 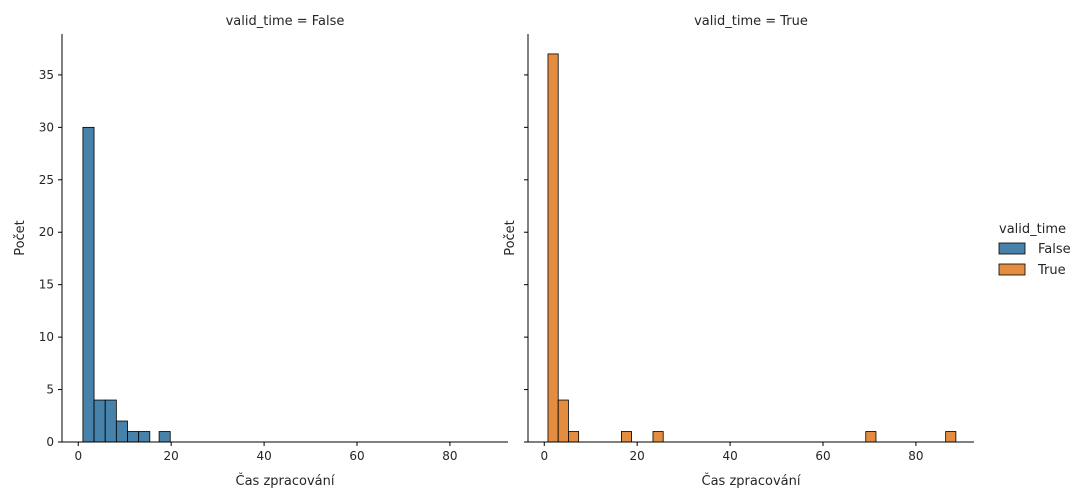 I want to click on legend: valid_time False True, so click(x=1034, y=250).